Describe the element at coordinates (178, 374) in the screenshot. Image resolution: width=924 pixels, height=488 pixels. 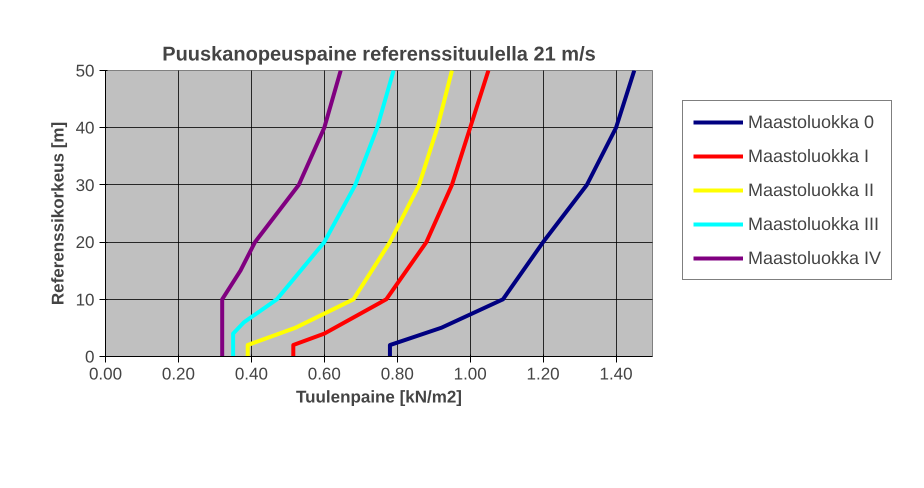
I see `x-tick-label: 0.20` at that location.